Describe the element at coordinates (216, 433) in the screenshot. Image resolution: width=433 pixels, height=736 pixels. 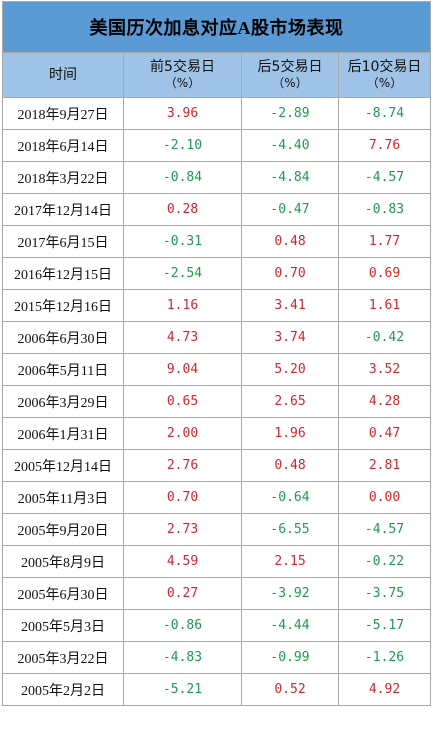
I see `table-row: 2006年1月31日 2.00 1.96 0.47` at that location.